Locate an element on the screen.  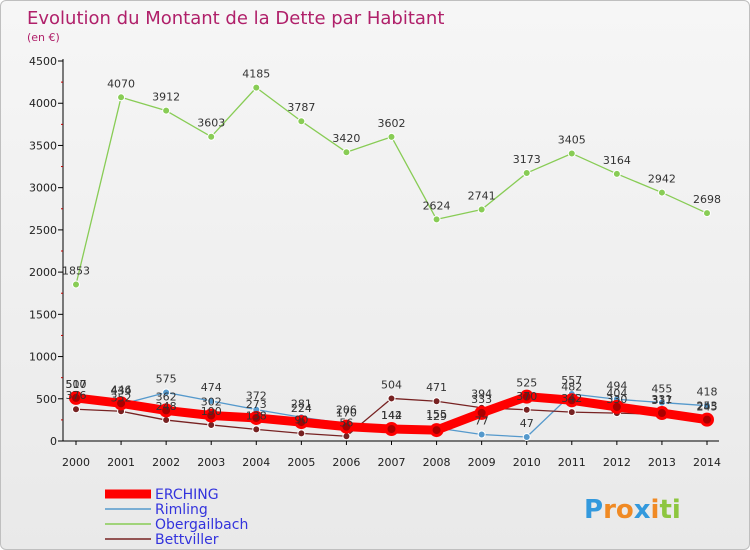
data-label-bettviller: 370 is located at coordinates (526, 396).